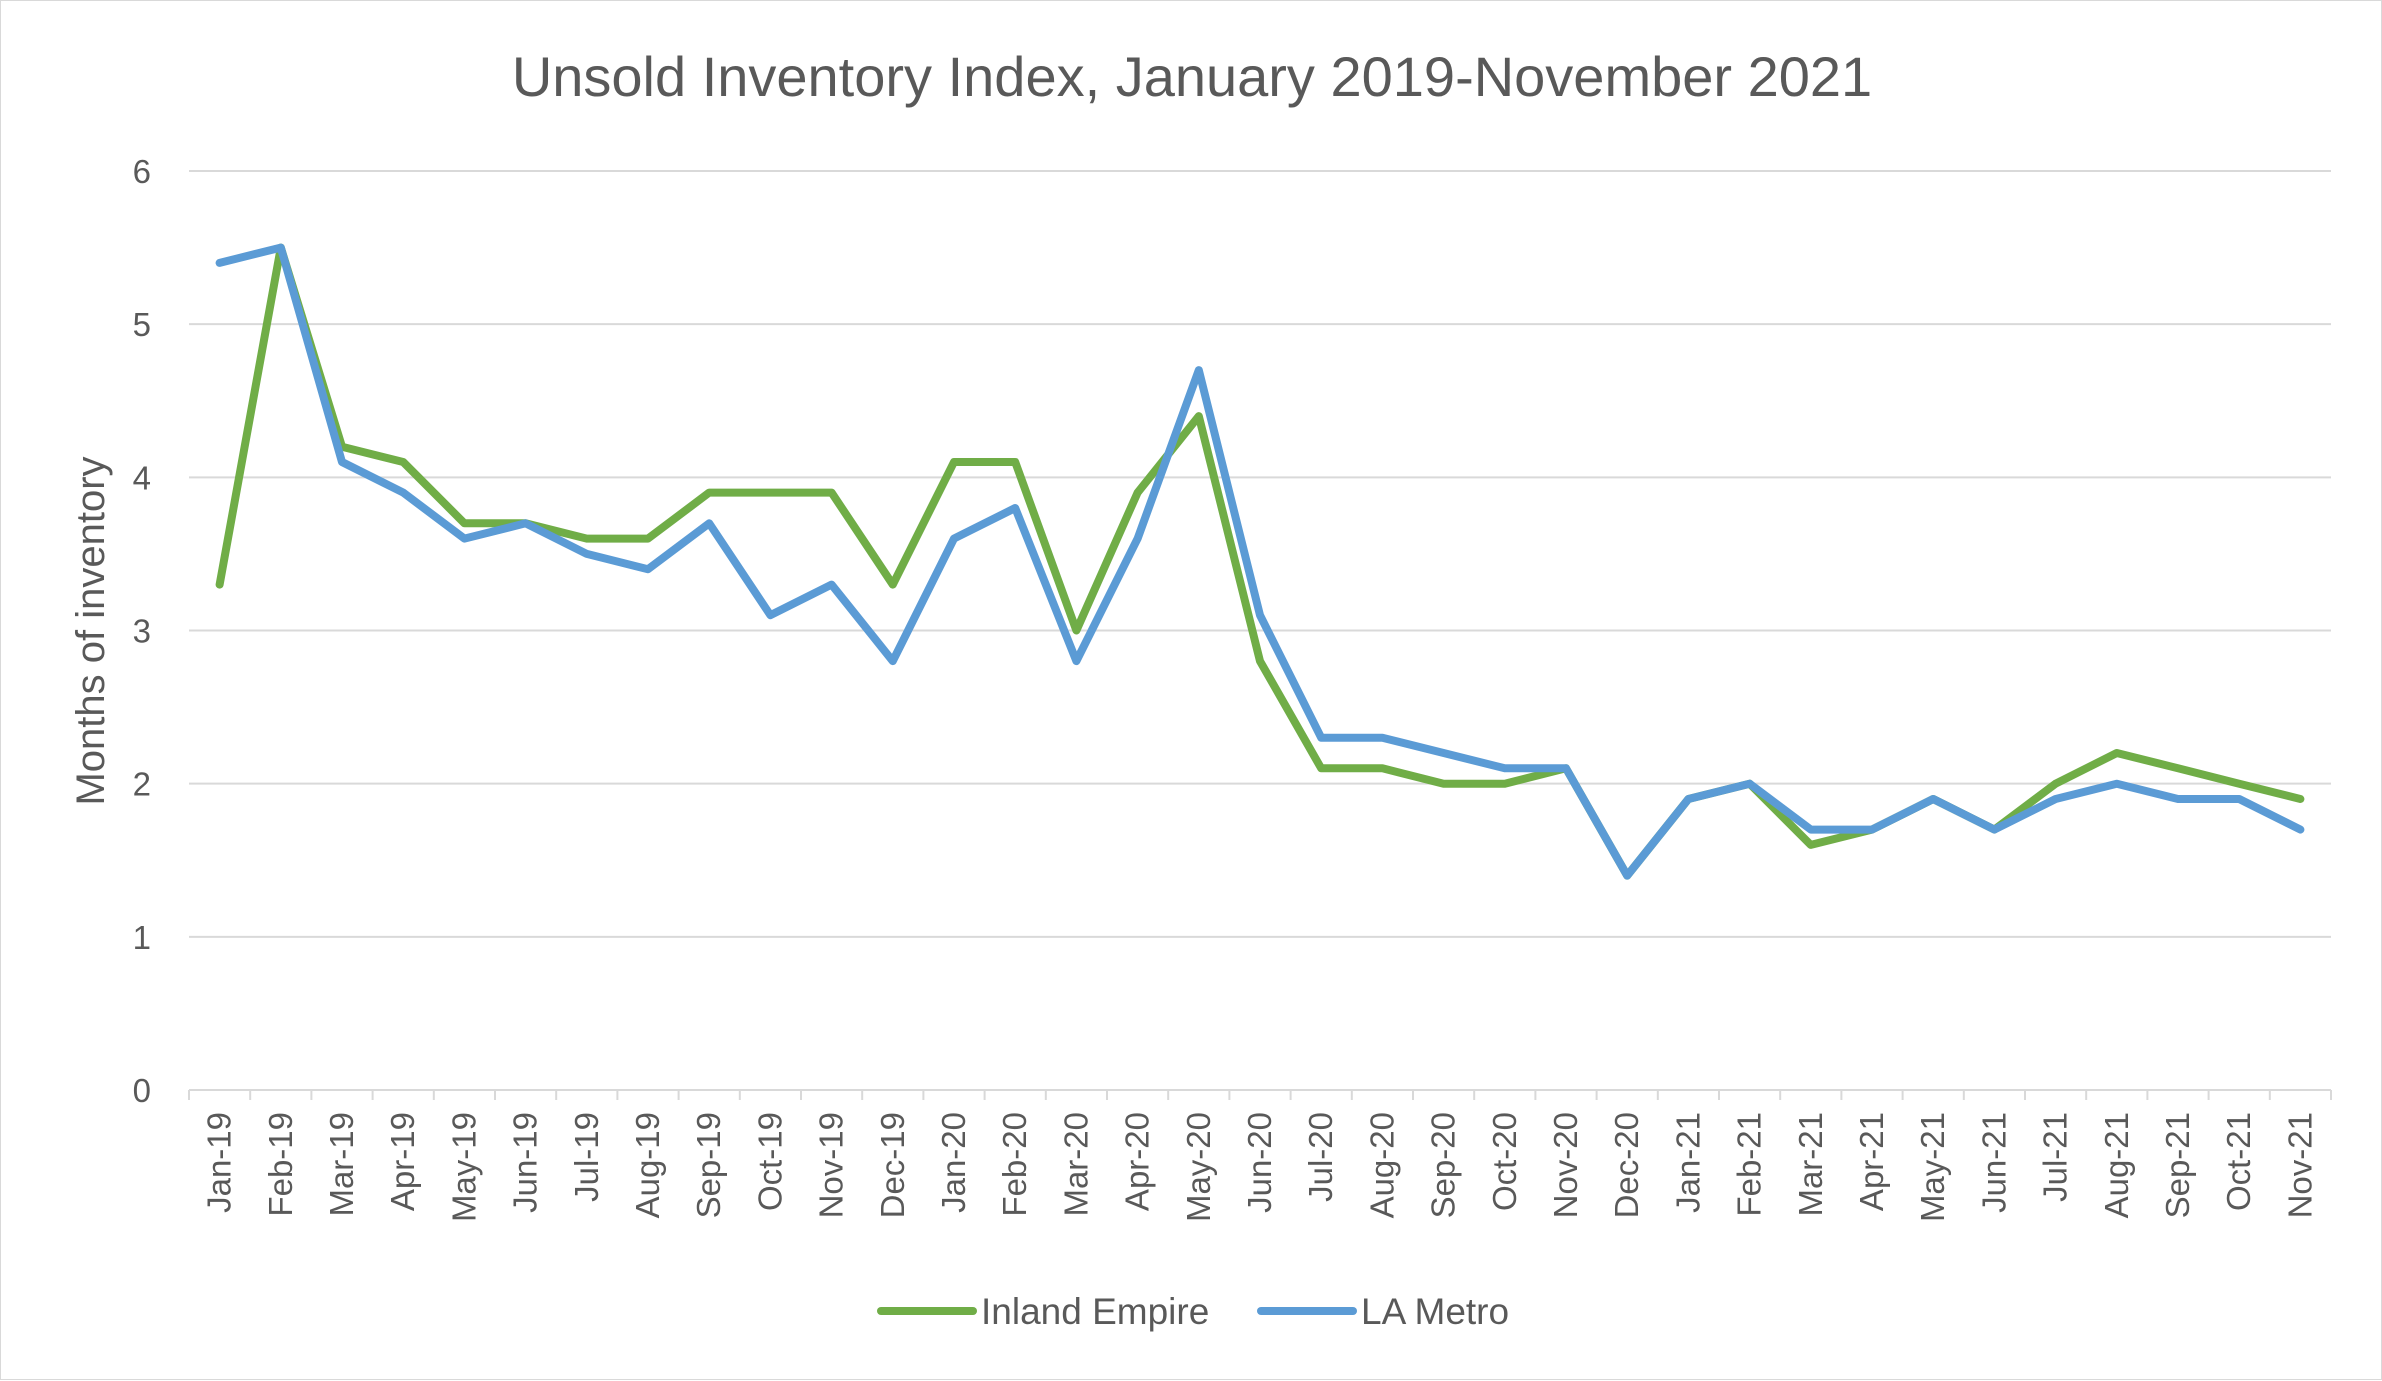 Image resolution: width=2382 pixels, height=1381 pixels. What do you see at coordinates (1810, 1164) in the screenshot?
I see `x-tick-label: Mar-21` at bounding box center [1810, 1164].